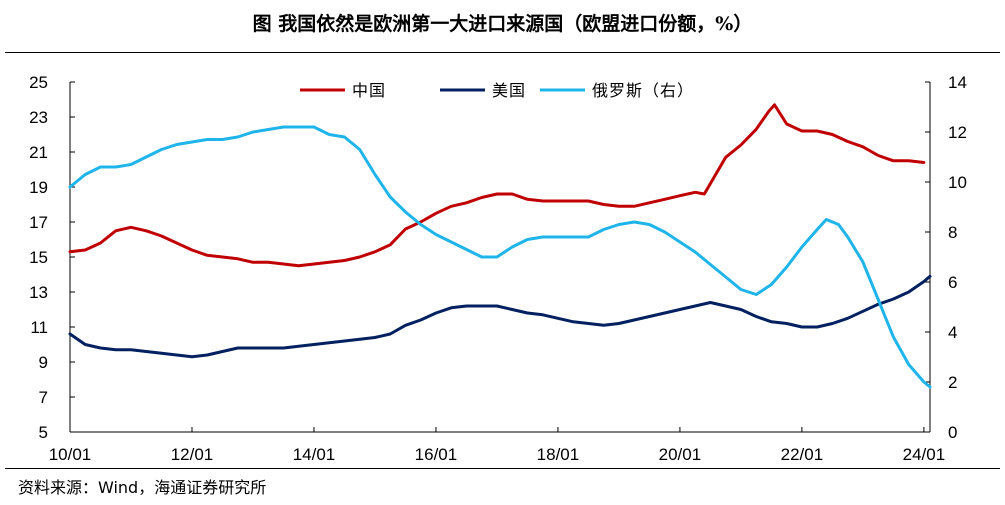  I want to click on left-tick-label: 13, so click(38, 292).